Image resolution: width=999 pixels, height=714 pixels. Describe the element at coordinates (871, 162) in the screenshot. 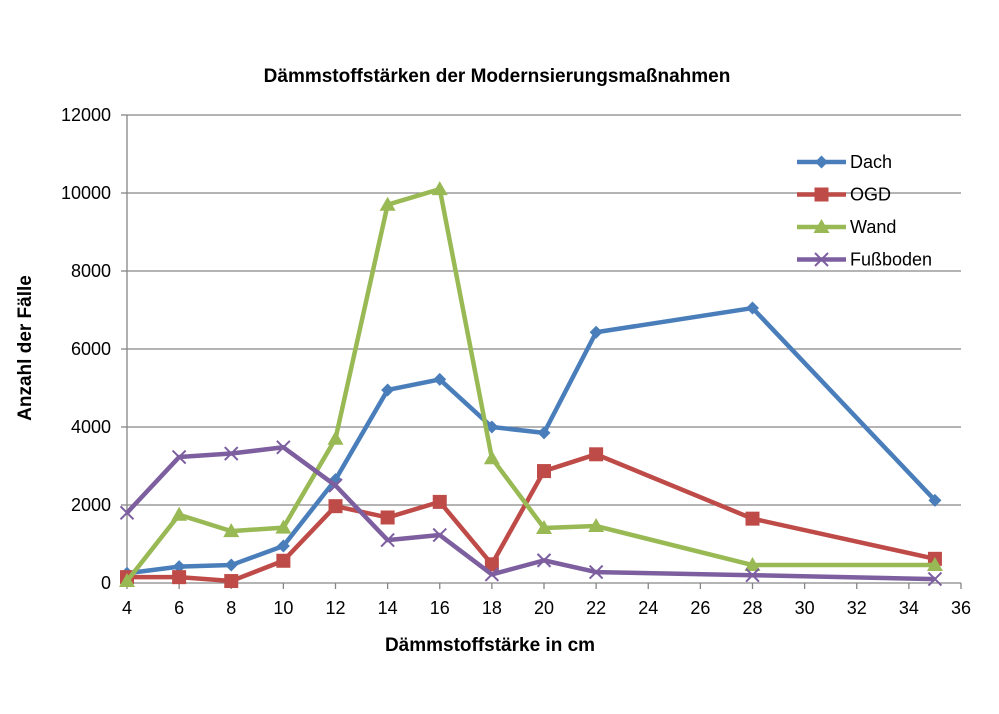

I see `legend-label: Dach` at that location.